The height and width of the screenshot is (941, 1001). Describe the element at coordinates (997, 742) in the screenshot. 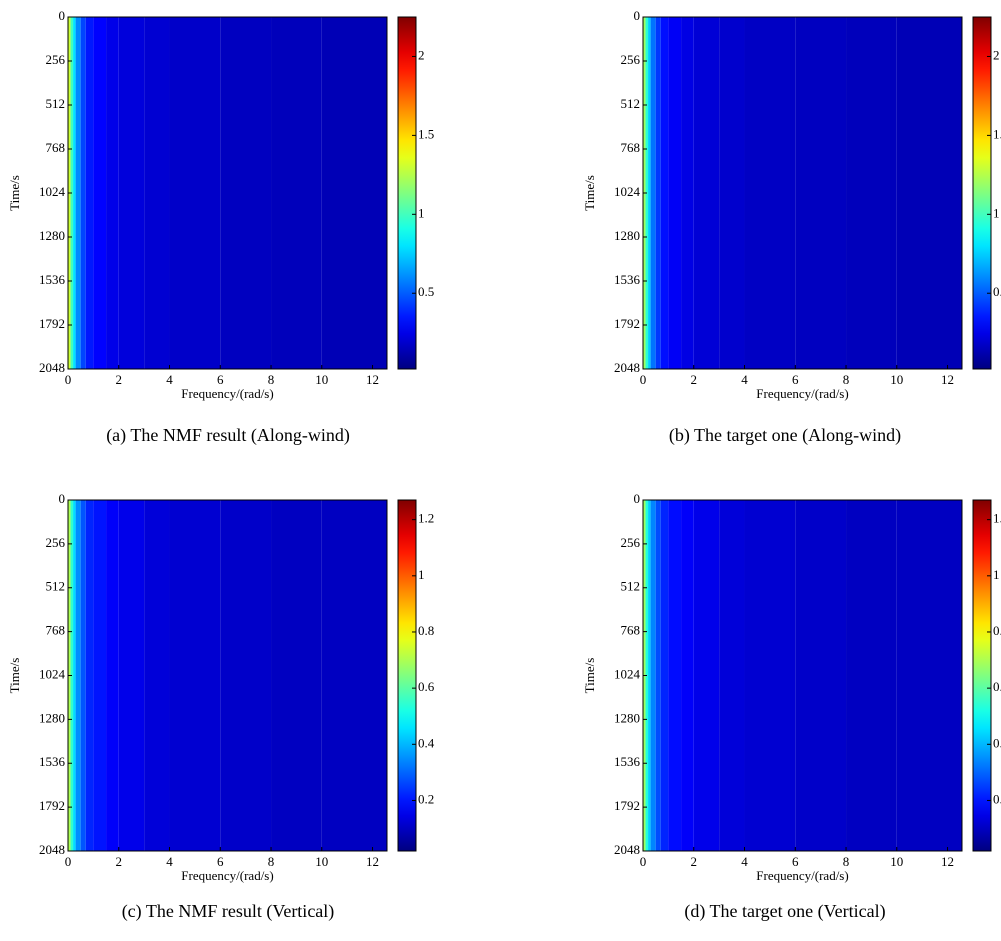

I see `colorbar-tick-label: 0.4` at that location.